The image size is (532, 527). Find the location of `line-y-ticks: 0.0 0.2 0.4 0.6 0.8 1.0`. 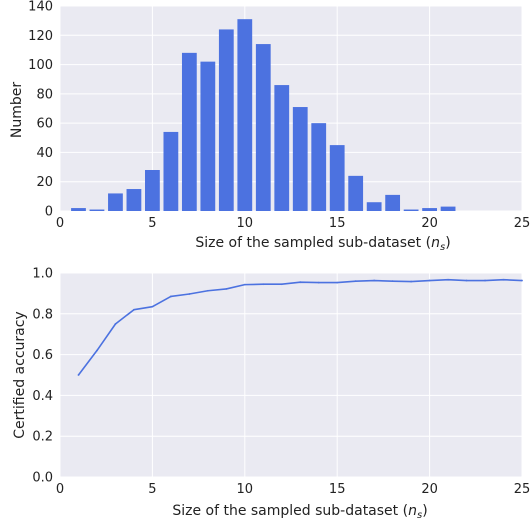

line-y-ticks: 0.0 0.2 0.4 0.6 0.8 1.0 is located at coordinates (42, 376).